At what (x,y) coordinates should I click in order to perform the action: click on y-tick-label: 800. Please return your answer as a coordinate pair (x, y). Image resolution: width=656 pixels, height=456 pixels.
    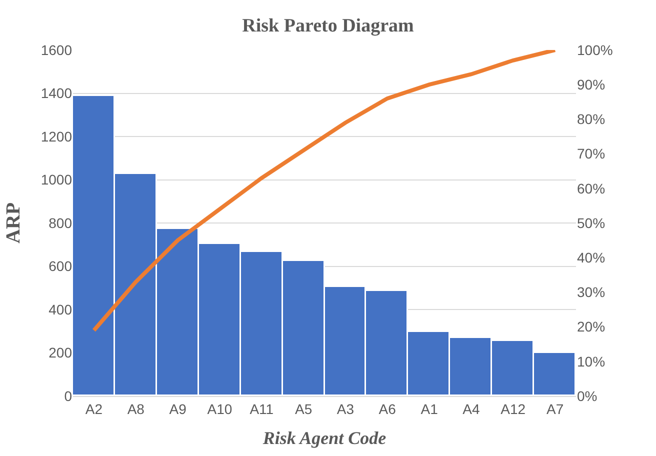
    Looking at the image, I should click on (60, 222).